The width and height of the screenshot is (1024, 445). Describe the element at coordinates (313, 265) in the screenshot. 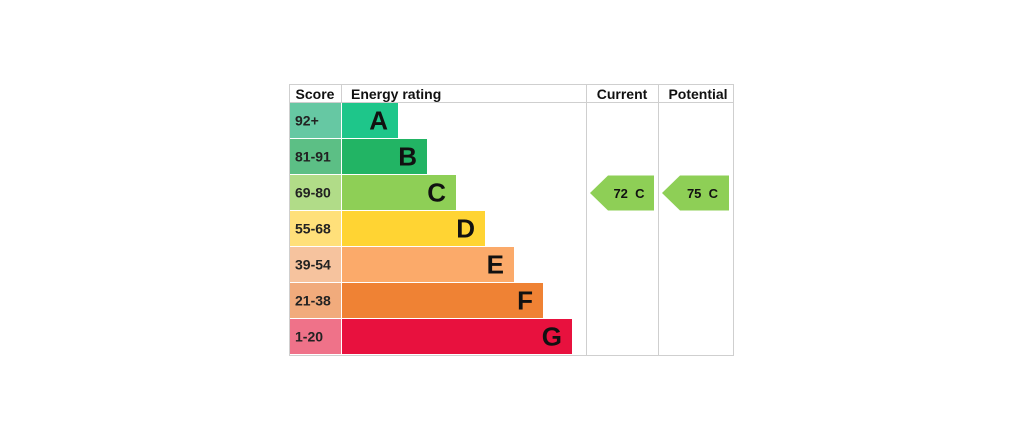

I see `score-range-e: 39-54` at that location.